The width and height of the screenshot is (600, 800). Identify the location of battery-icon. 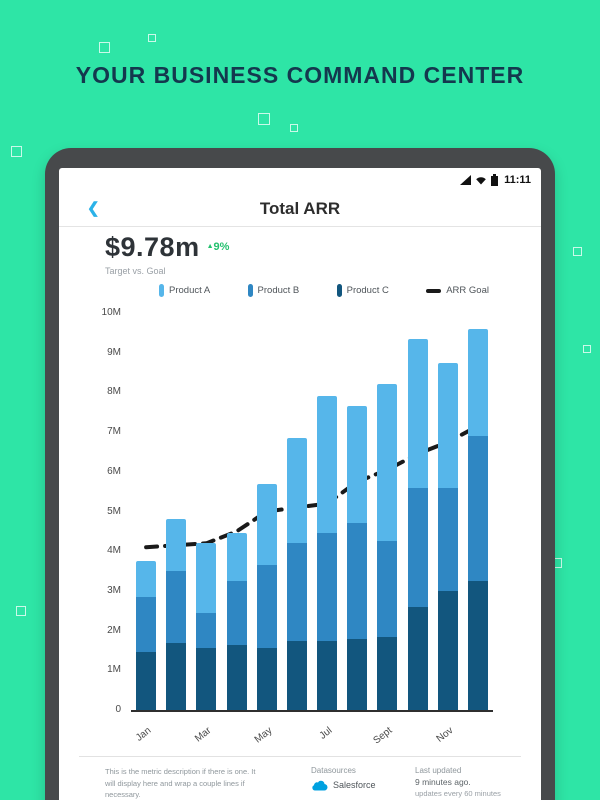
(495, 180).